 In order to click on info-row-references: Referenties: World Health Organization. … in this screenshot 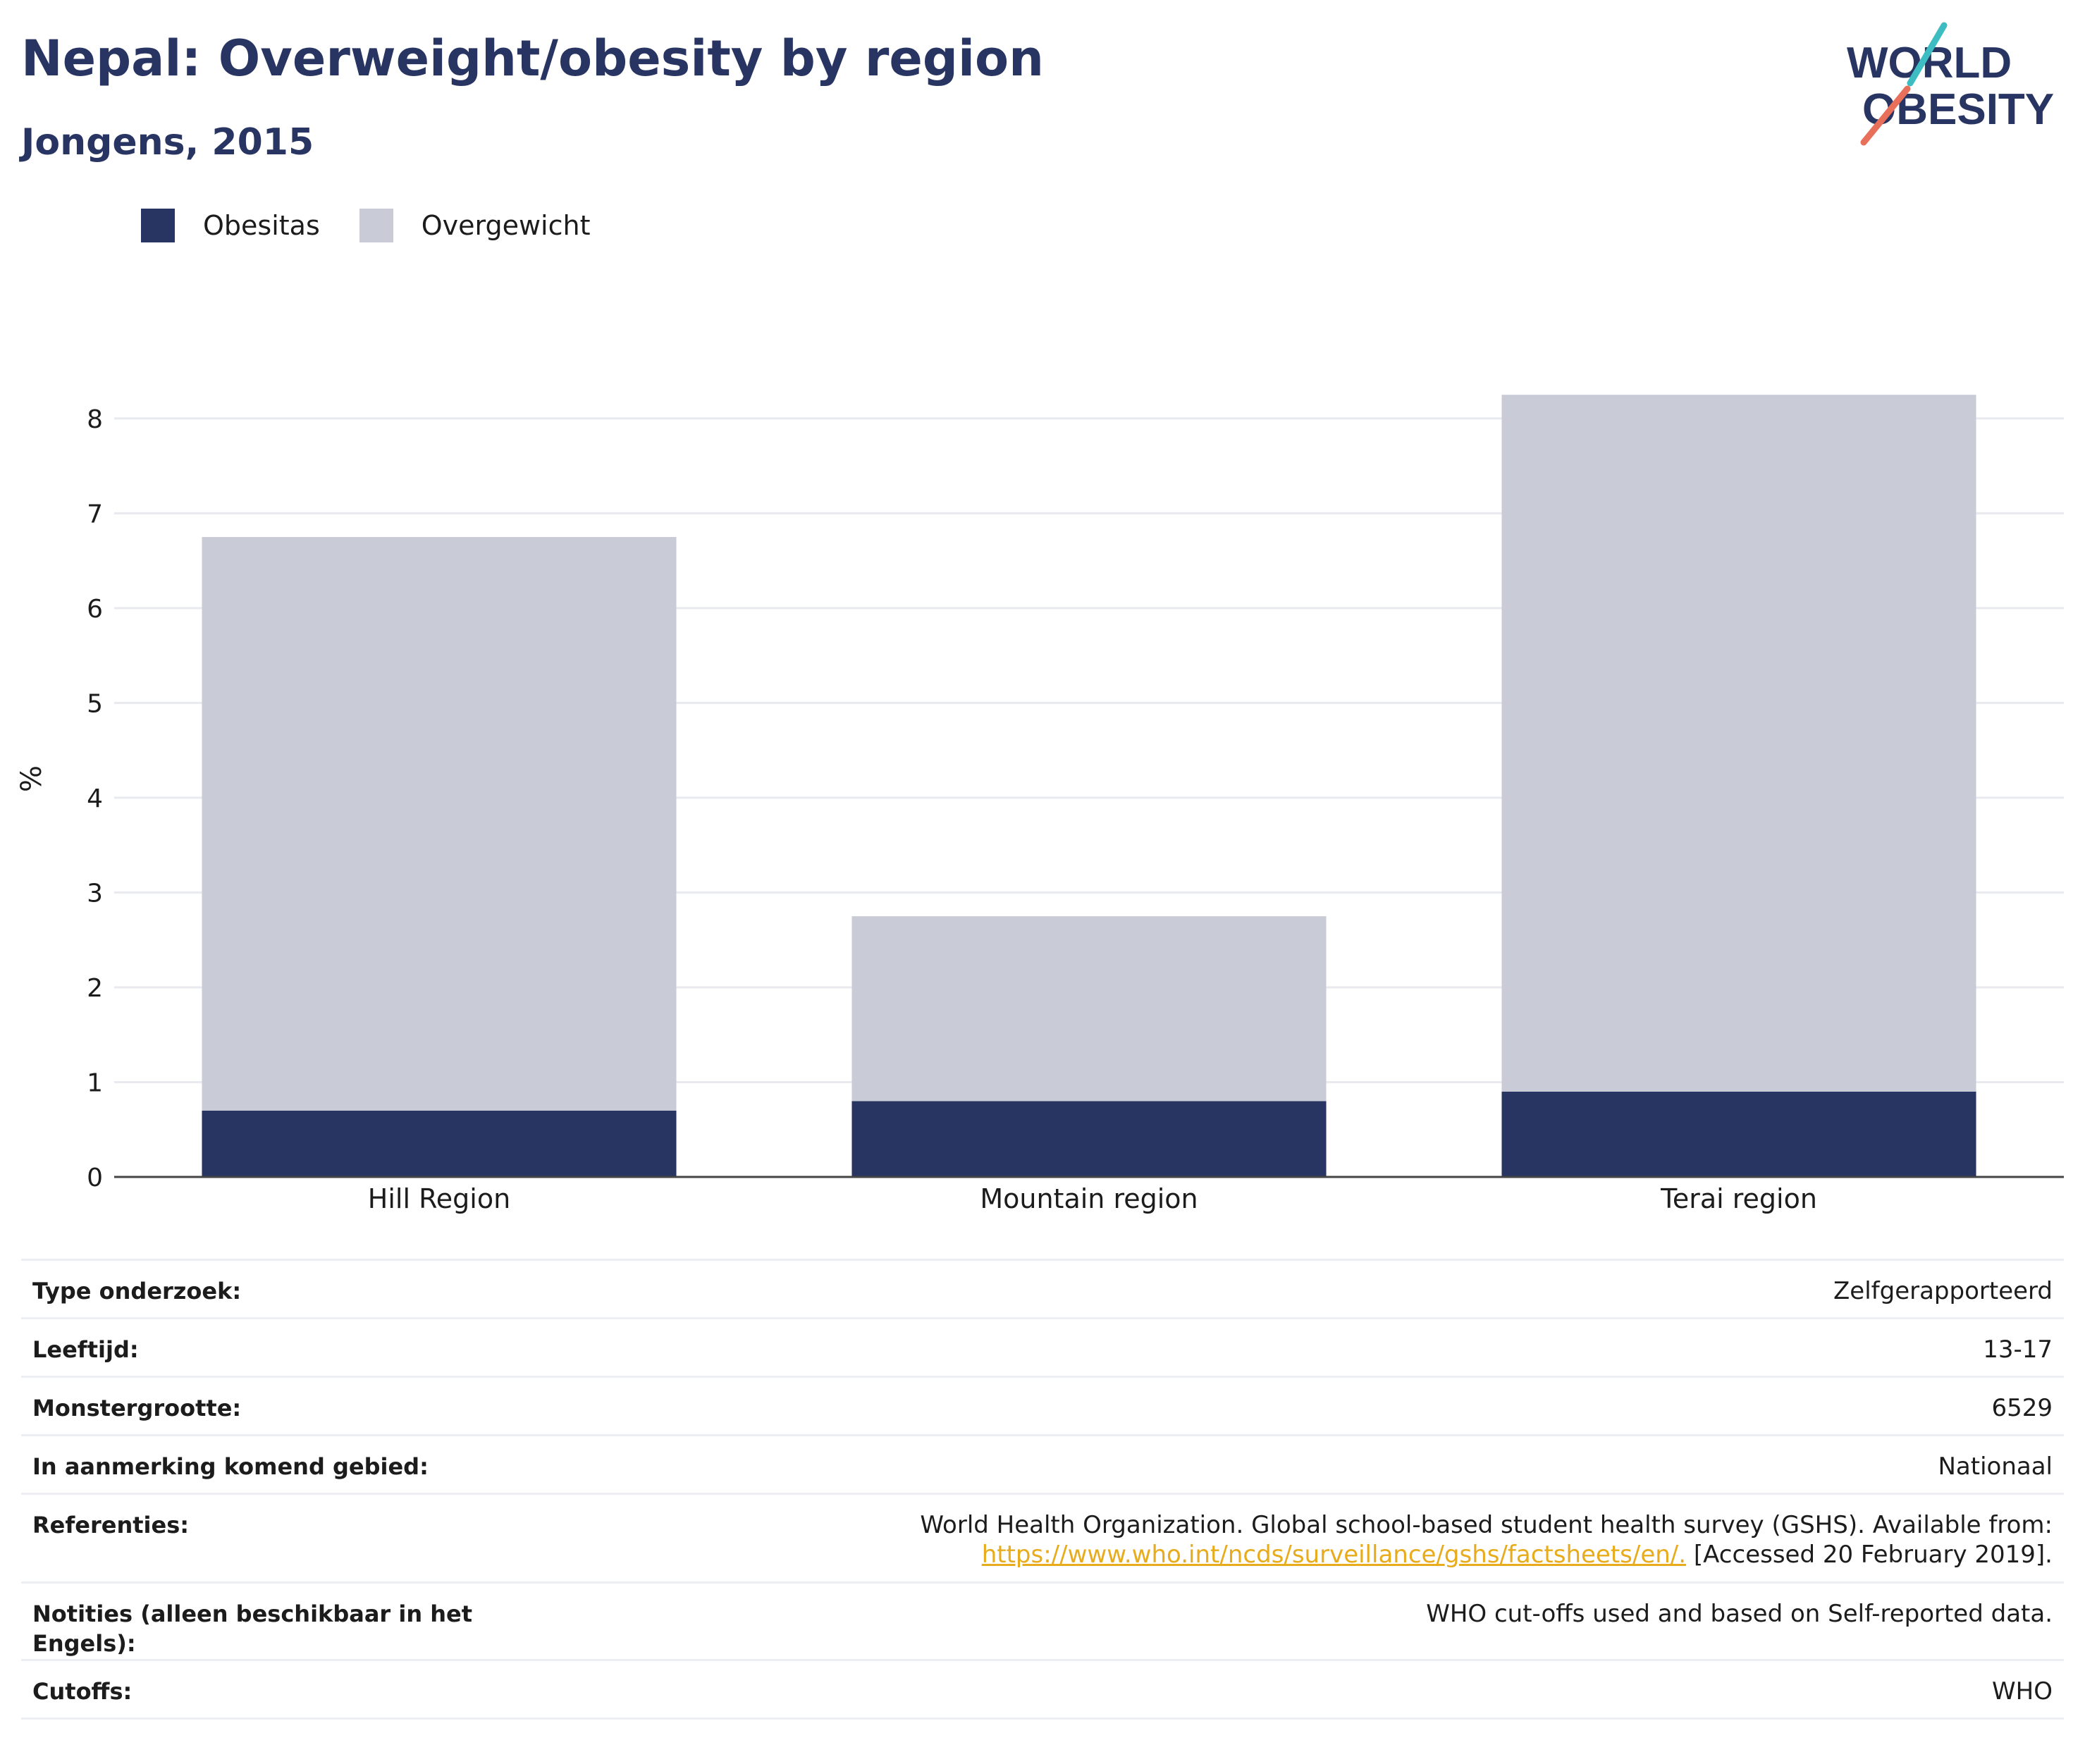, I will do `click(1042, 1539)`.